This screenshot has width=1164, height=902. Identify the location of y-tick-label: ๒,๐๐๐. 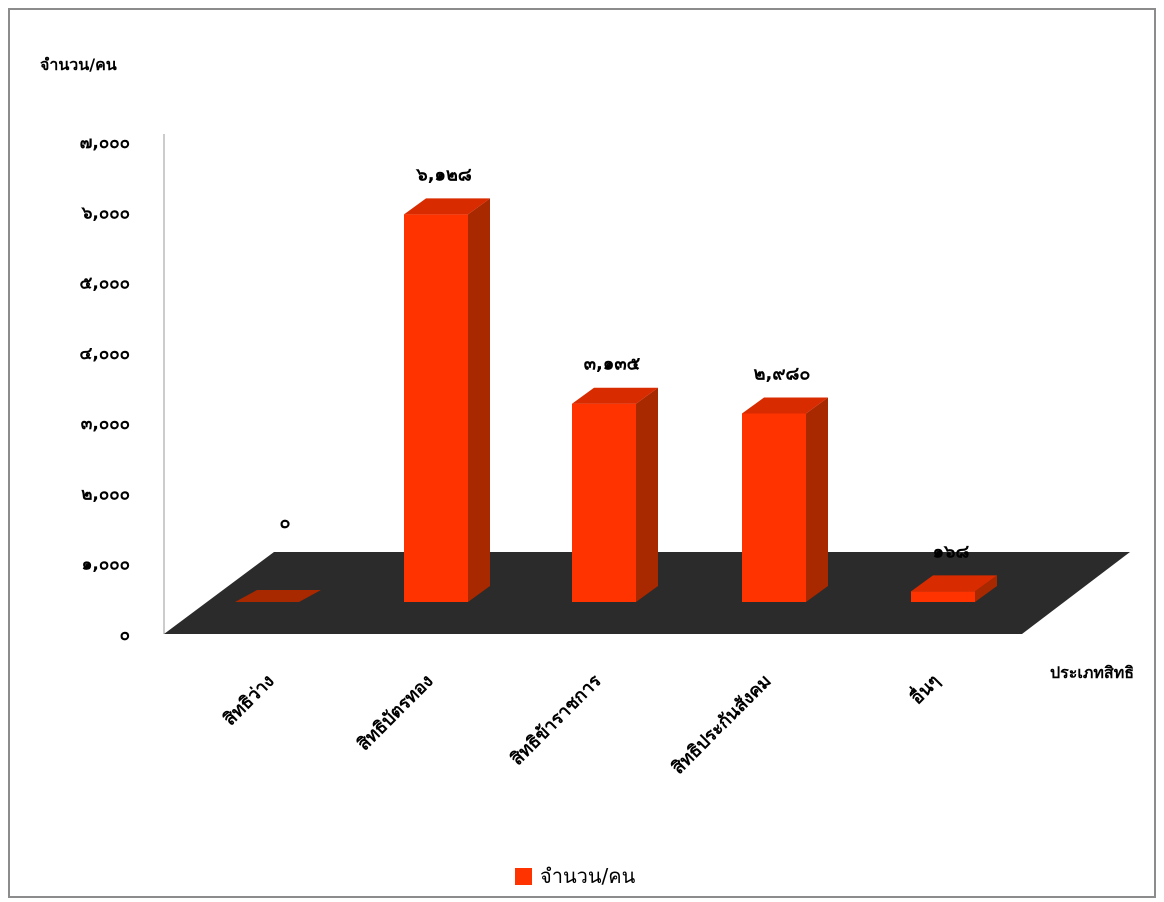
(105, 494).